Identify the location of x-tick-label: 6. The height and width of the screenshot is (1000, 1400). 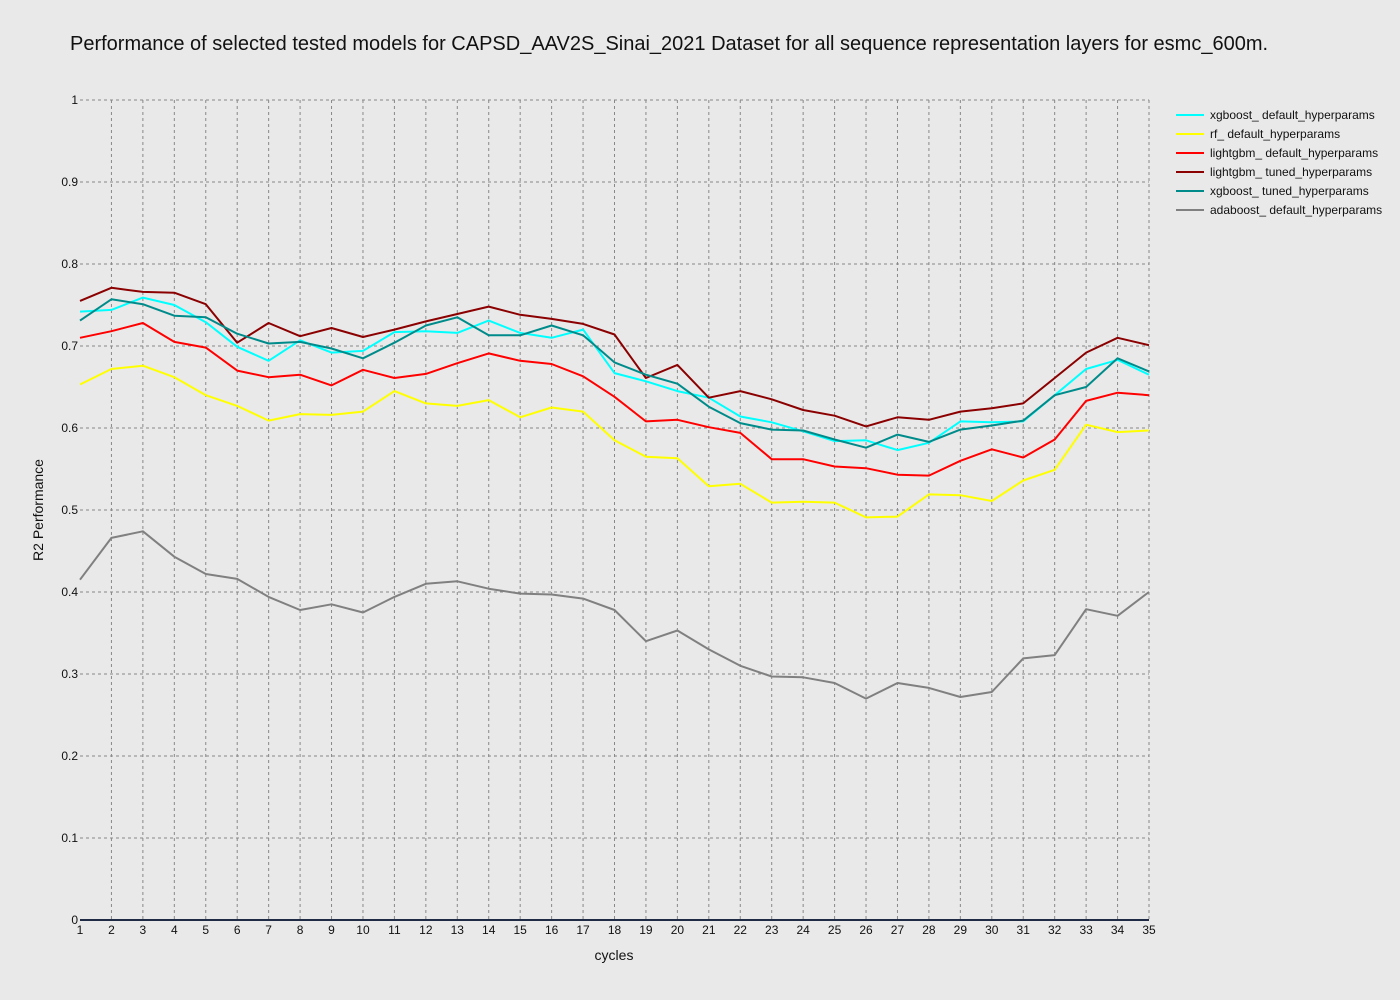
(237, 930).